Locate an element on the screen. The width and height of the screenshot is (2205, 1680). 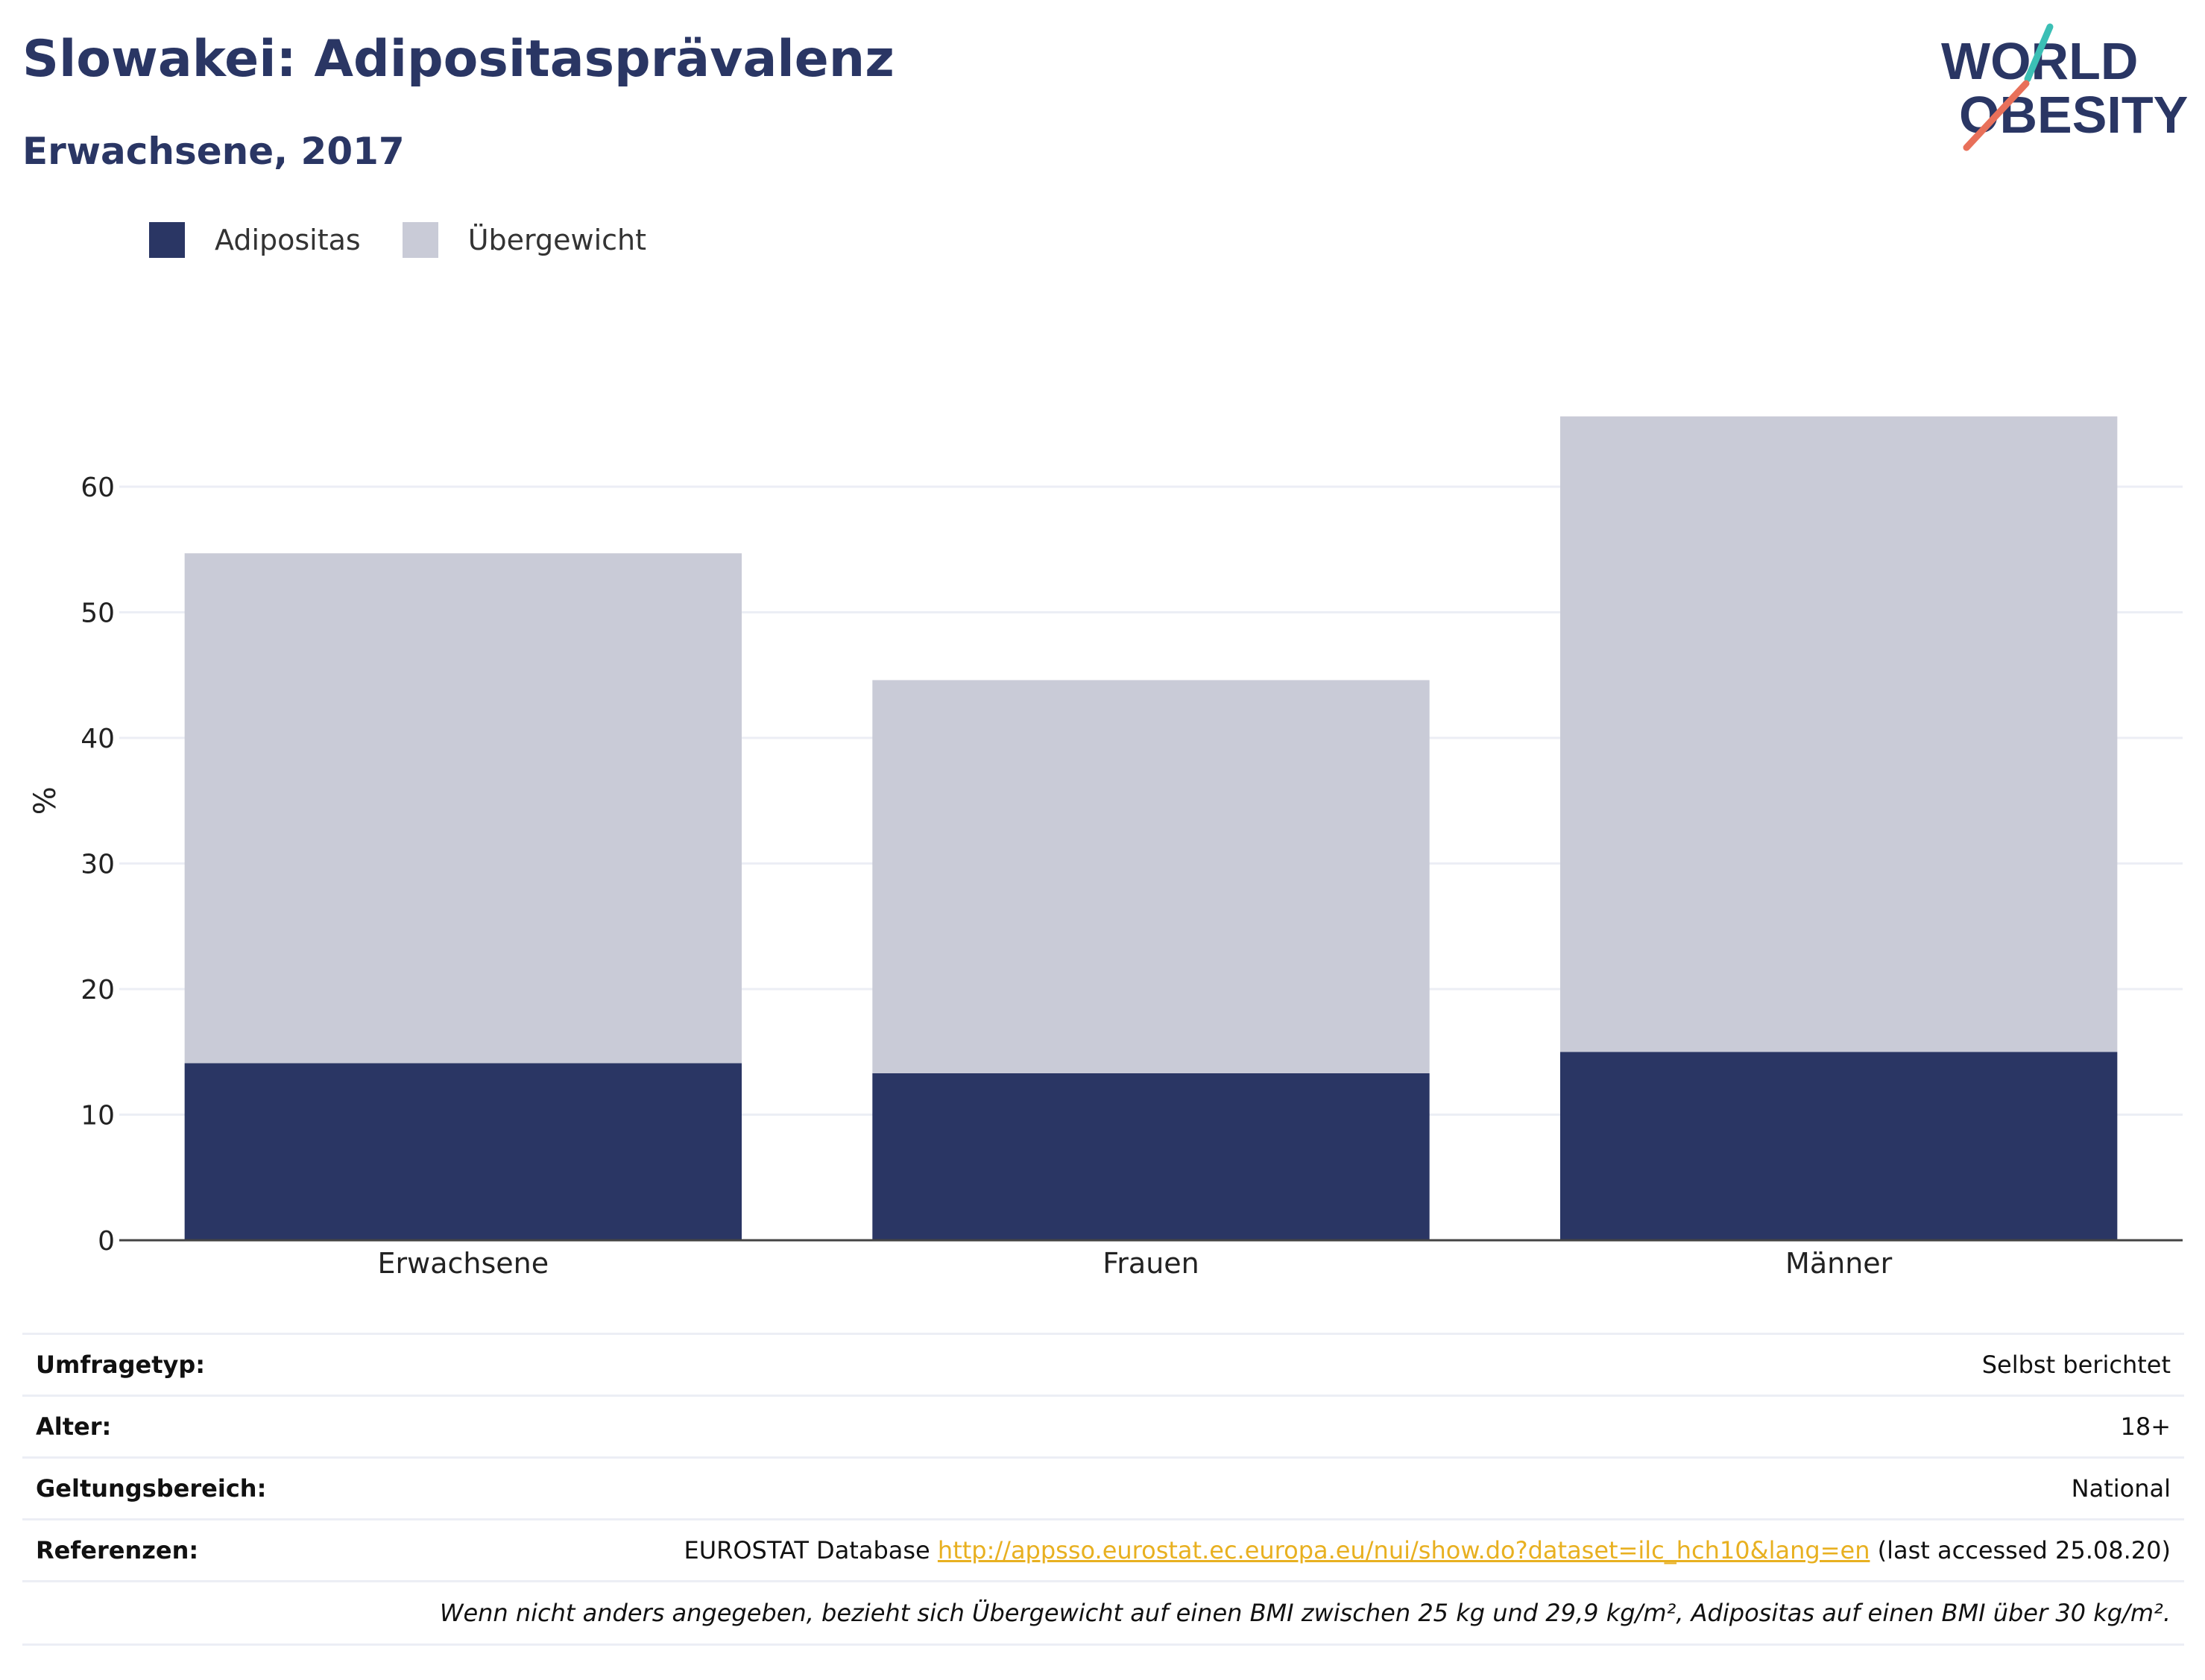
info-label: Alter: is located at coordinates (74, 1426).